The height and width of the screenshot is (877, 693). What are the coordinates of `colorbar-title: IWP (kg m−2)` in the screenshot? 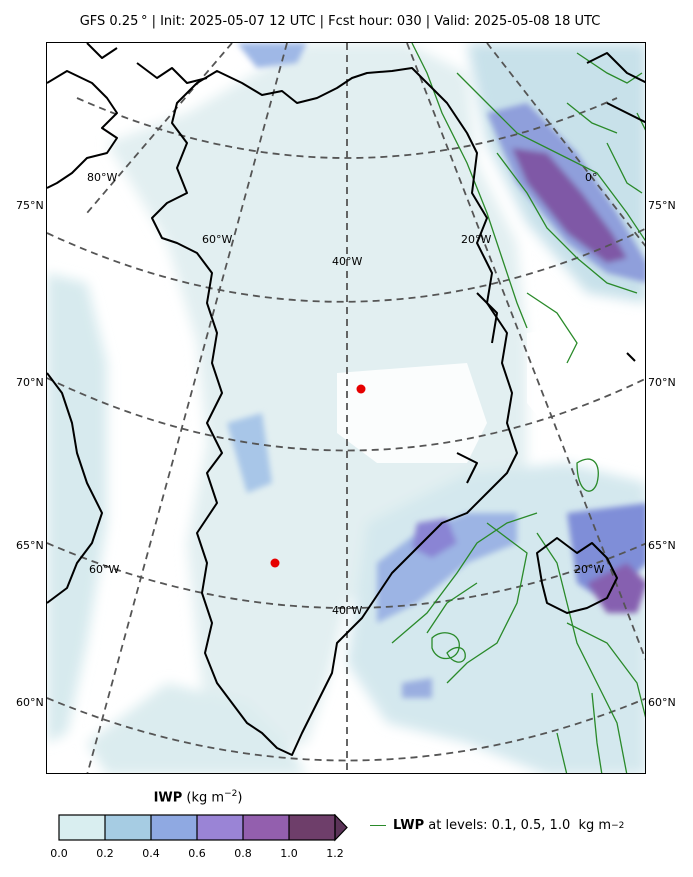 It's located at (198, 797).